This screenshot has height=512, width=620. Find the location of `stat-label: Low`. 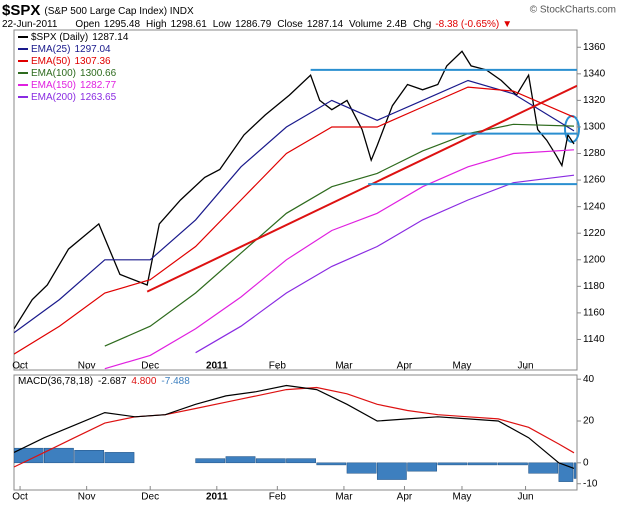

stat-label: Low is located at coordinates (222, 24).